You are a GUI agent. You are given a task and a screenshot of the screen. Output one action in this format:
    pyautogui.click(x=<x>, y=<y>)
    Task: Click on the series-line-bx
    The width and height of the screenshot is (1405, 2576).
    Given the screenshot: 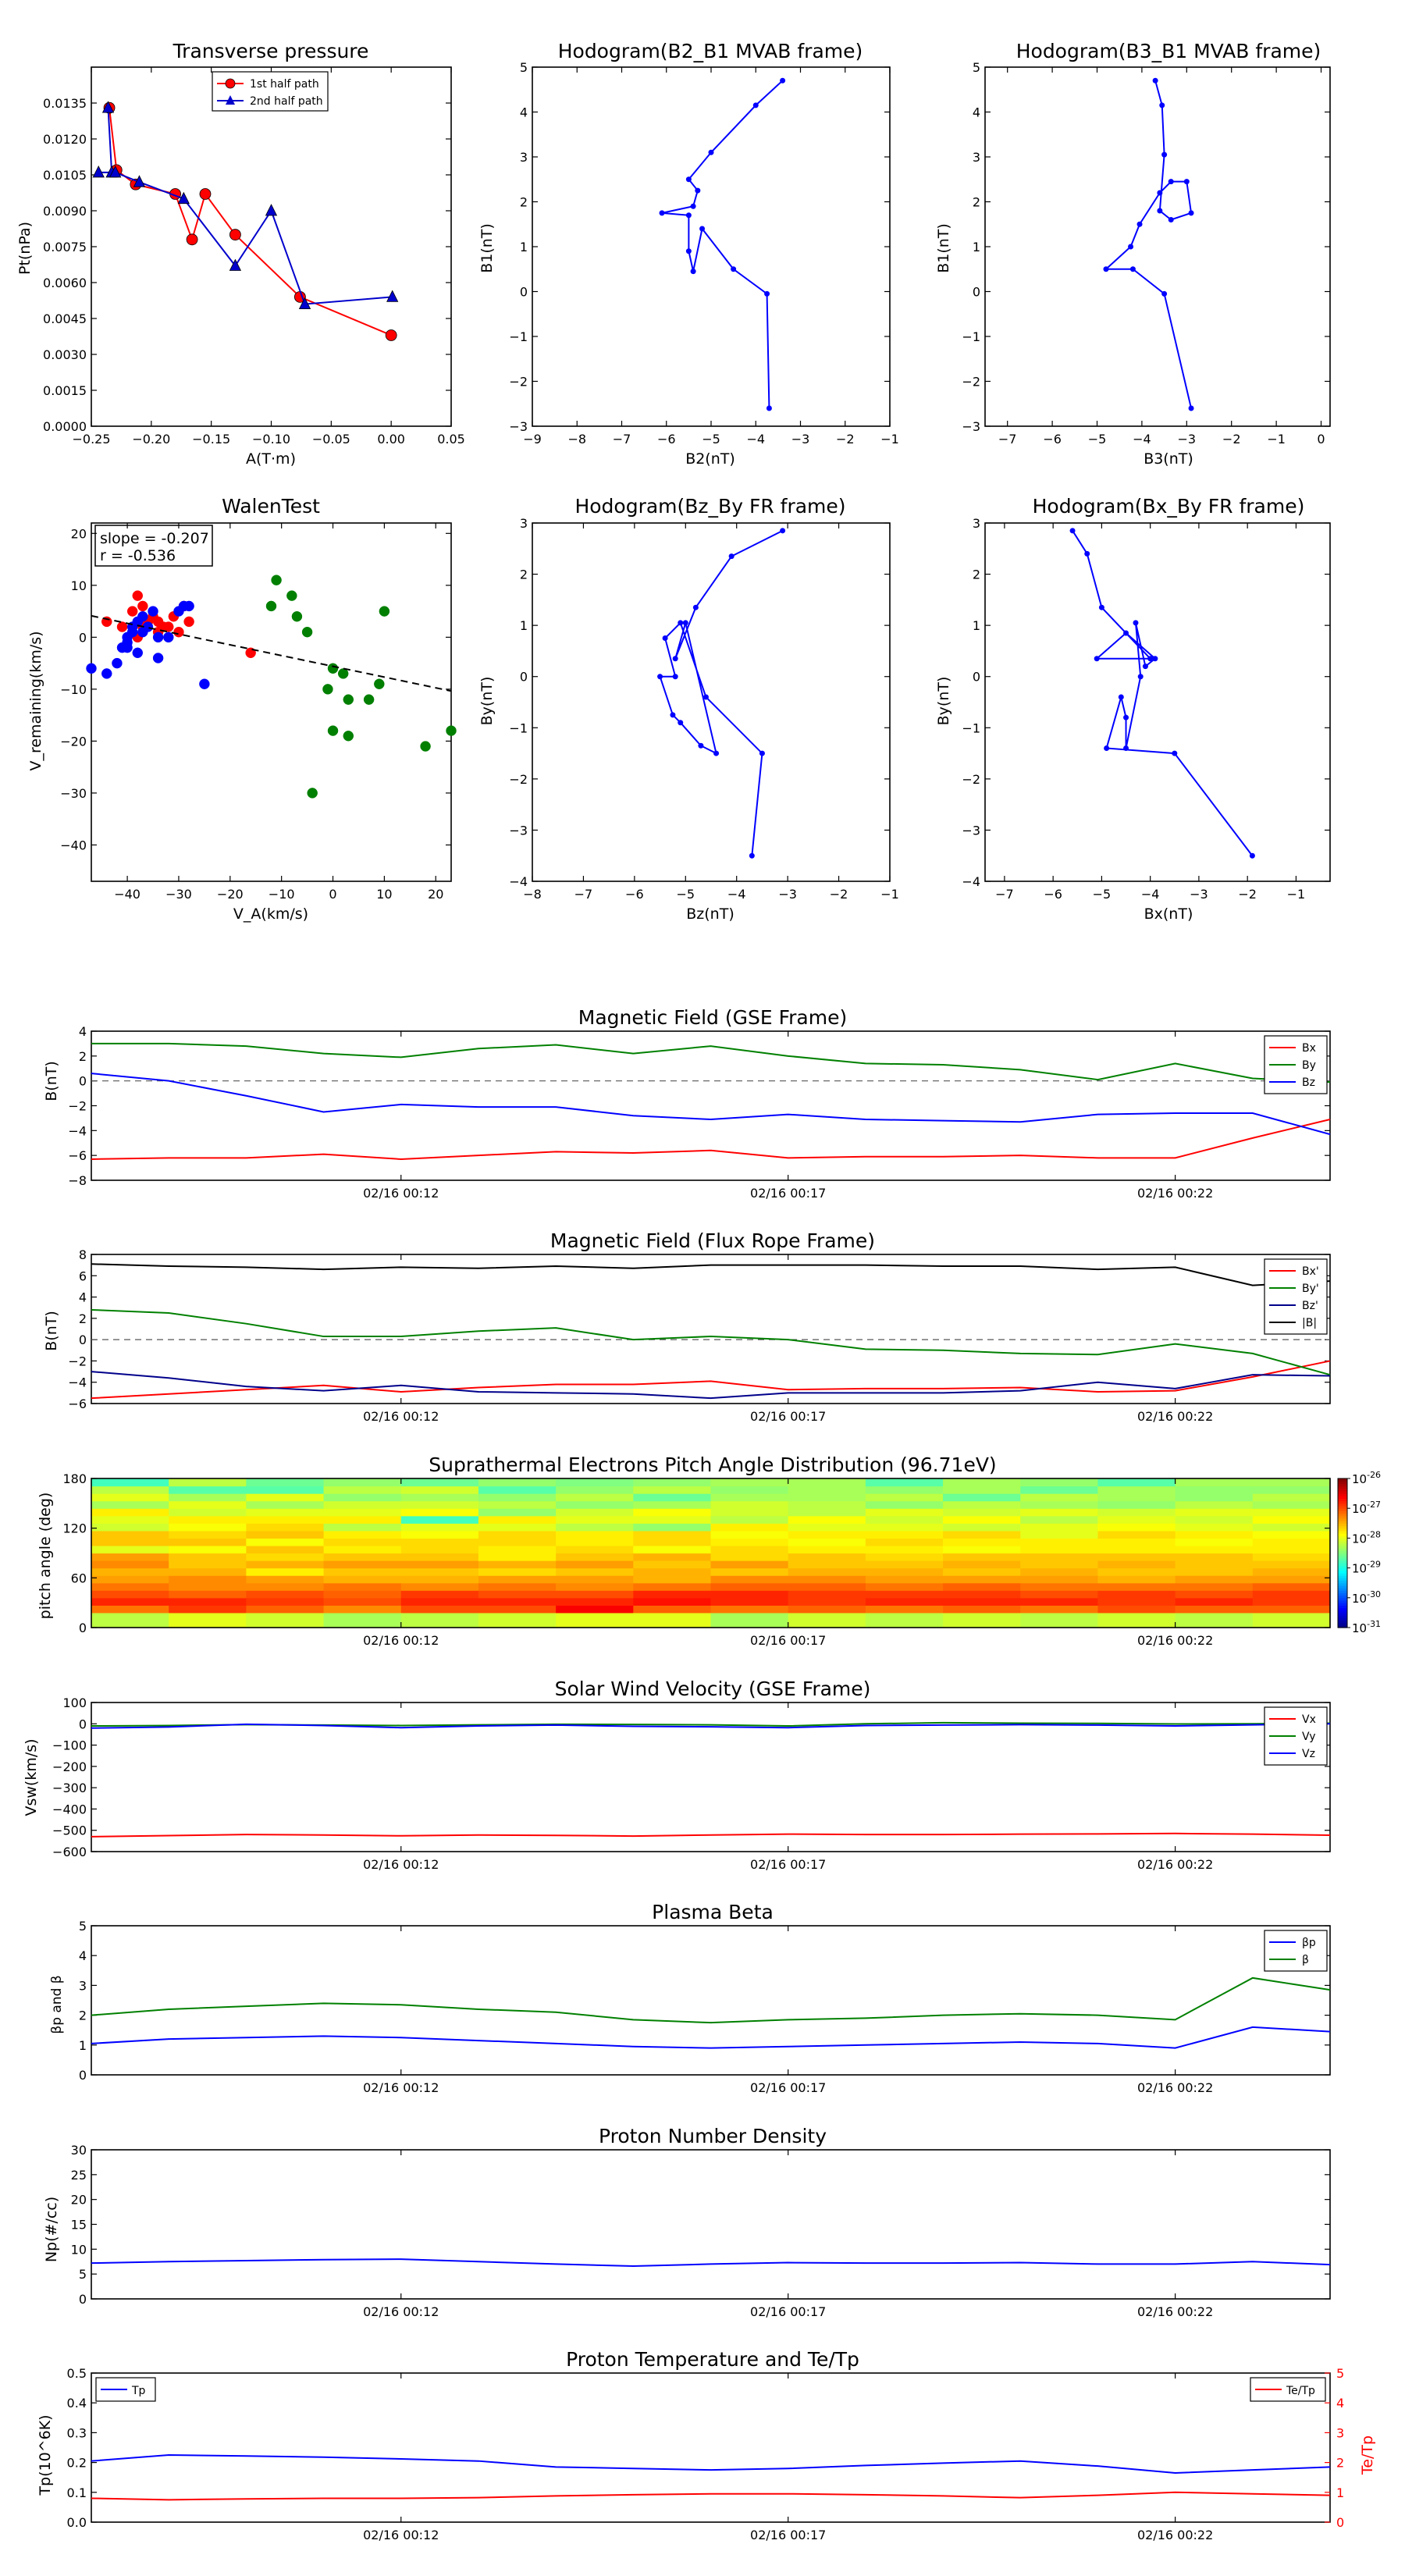 What is the action you would take?
    pyautogui.click(x=711, y=1139)
    